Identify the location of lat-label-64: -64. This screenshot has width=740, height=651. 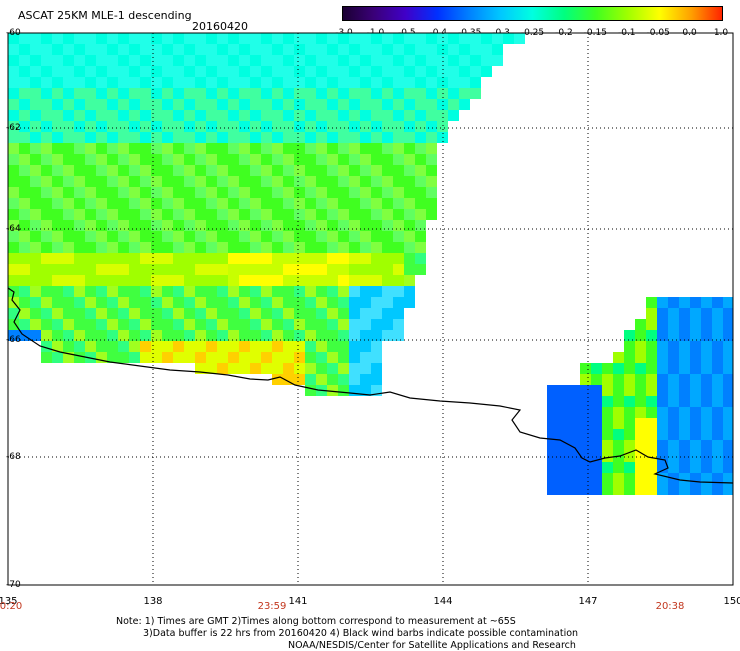
(13, 229).